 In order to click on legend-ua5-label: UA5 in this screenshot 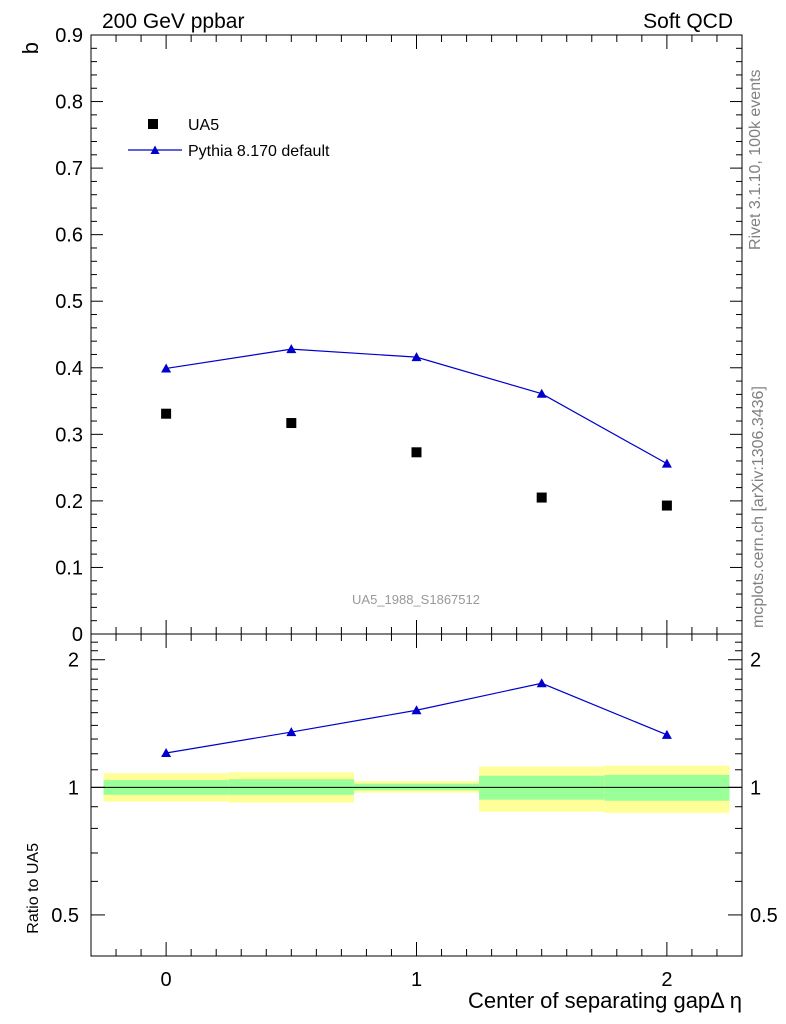, I will do `click(203, 125)`.